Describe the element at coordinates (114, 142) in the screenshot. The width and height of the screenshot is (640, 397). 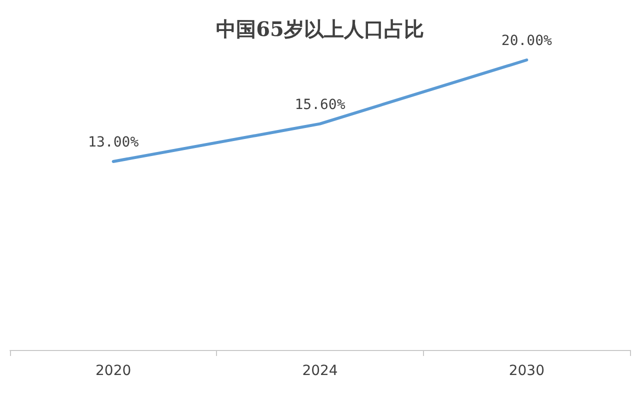
I see `data-label: 13.00%` at that location.